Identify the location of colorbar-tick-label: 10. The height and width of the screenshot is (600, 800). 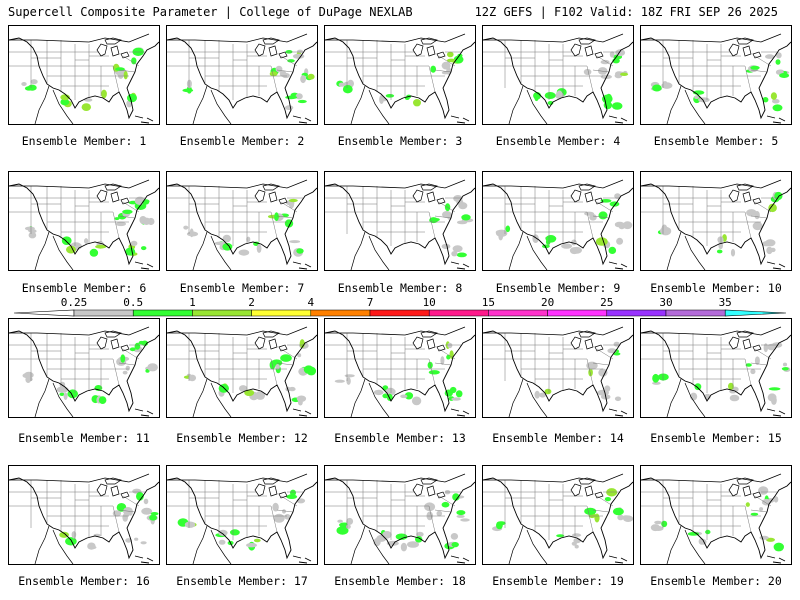
(429, 302).